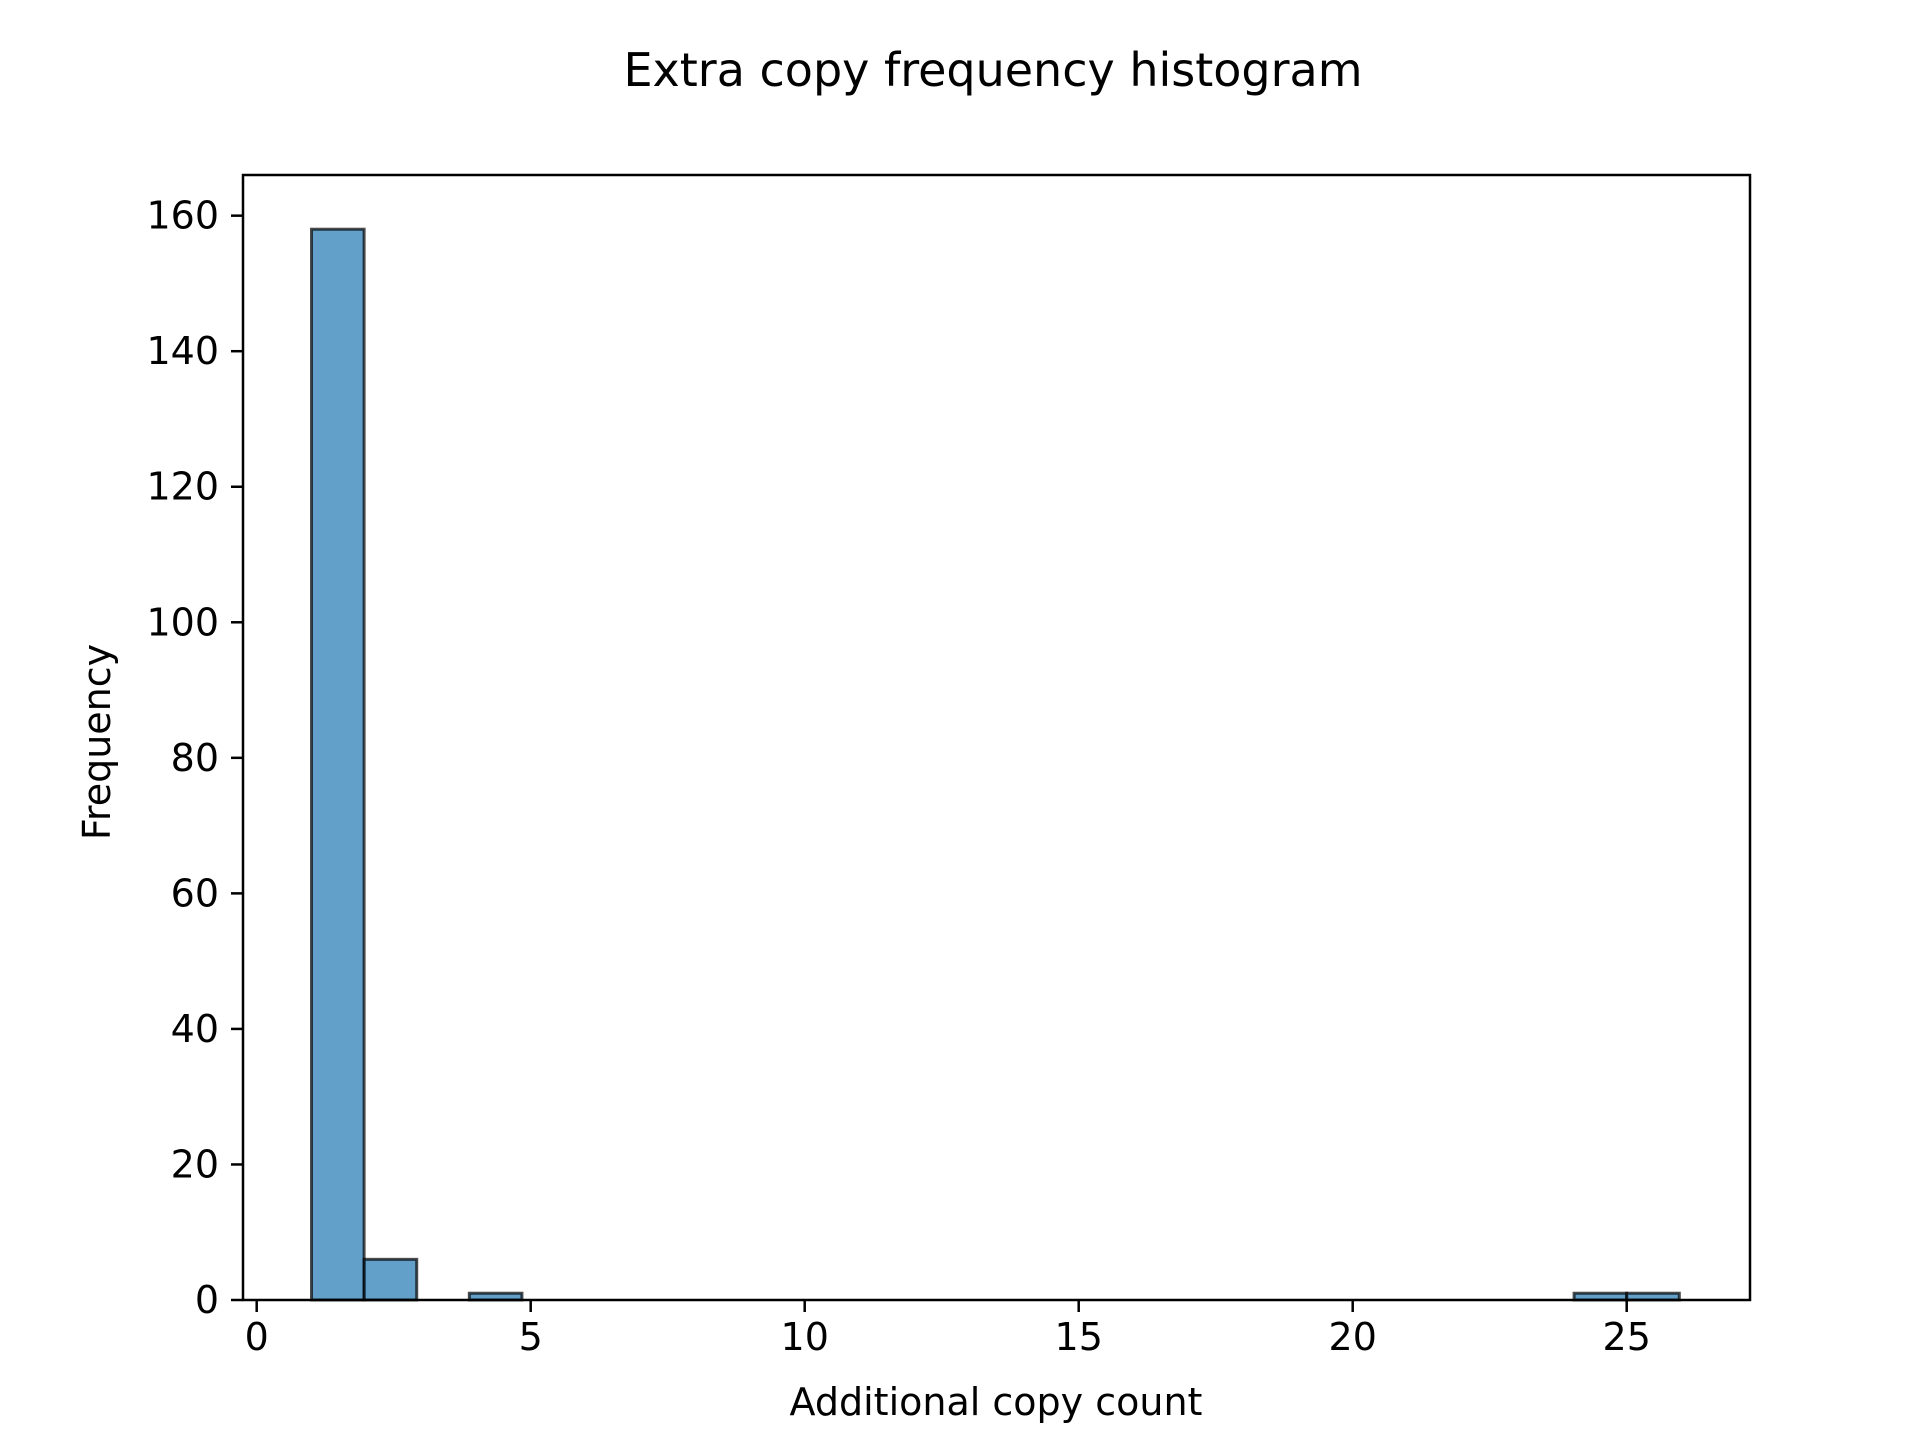  What do you see at coordinates (948, 1329) in the screenshot?
I see `x-axis-ticks: 0 5 10 15 20 25` at bounding box center [948, 1329].